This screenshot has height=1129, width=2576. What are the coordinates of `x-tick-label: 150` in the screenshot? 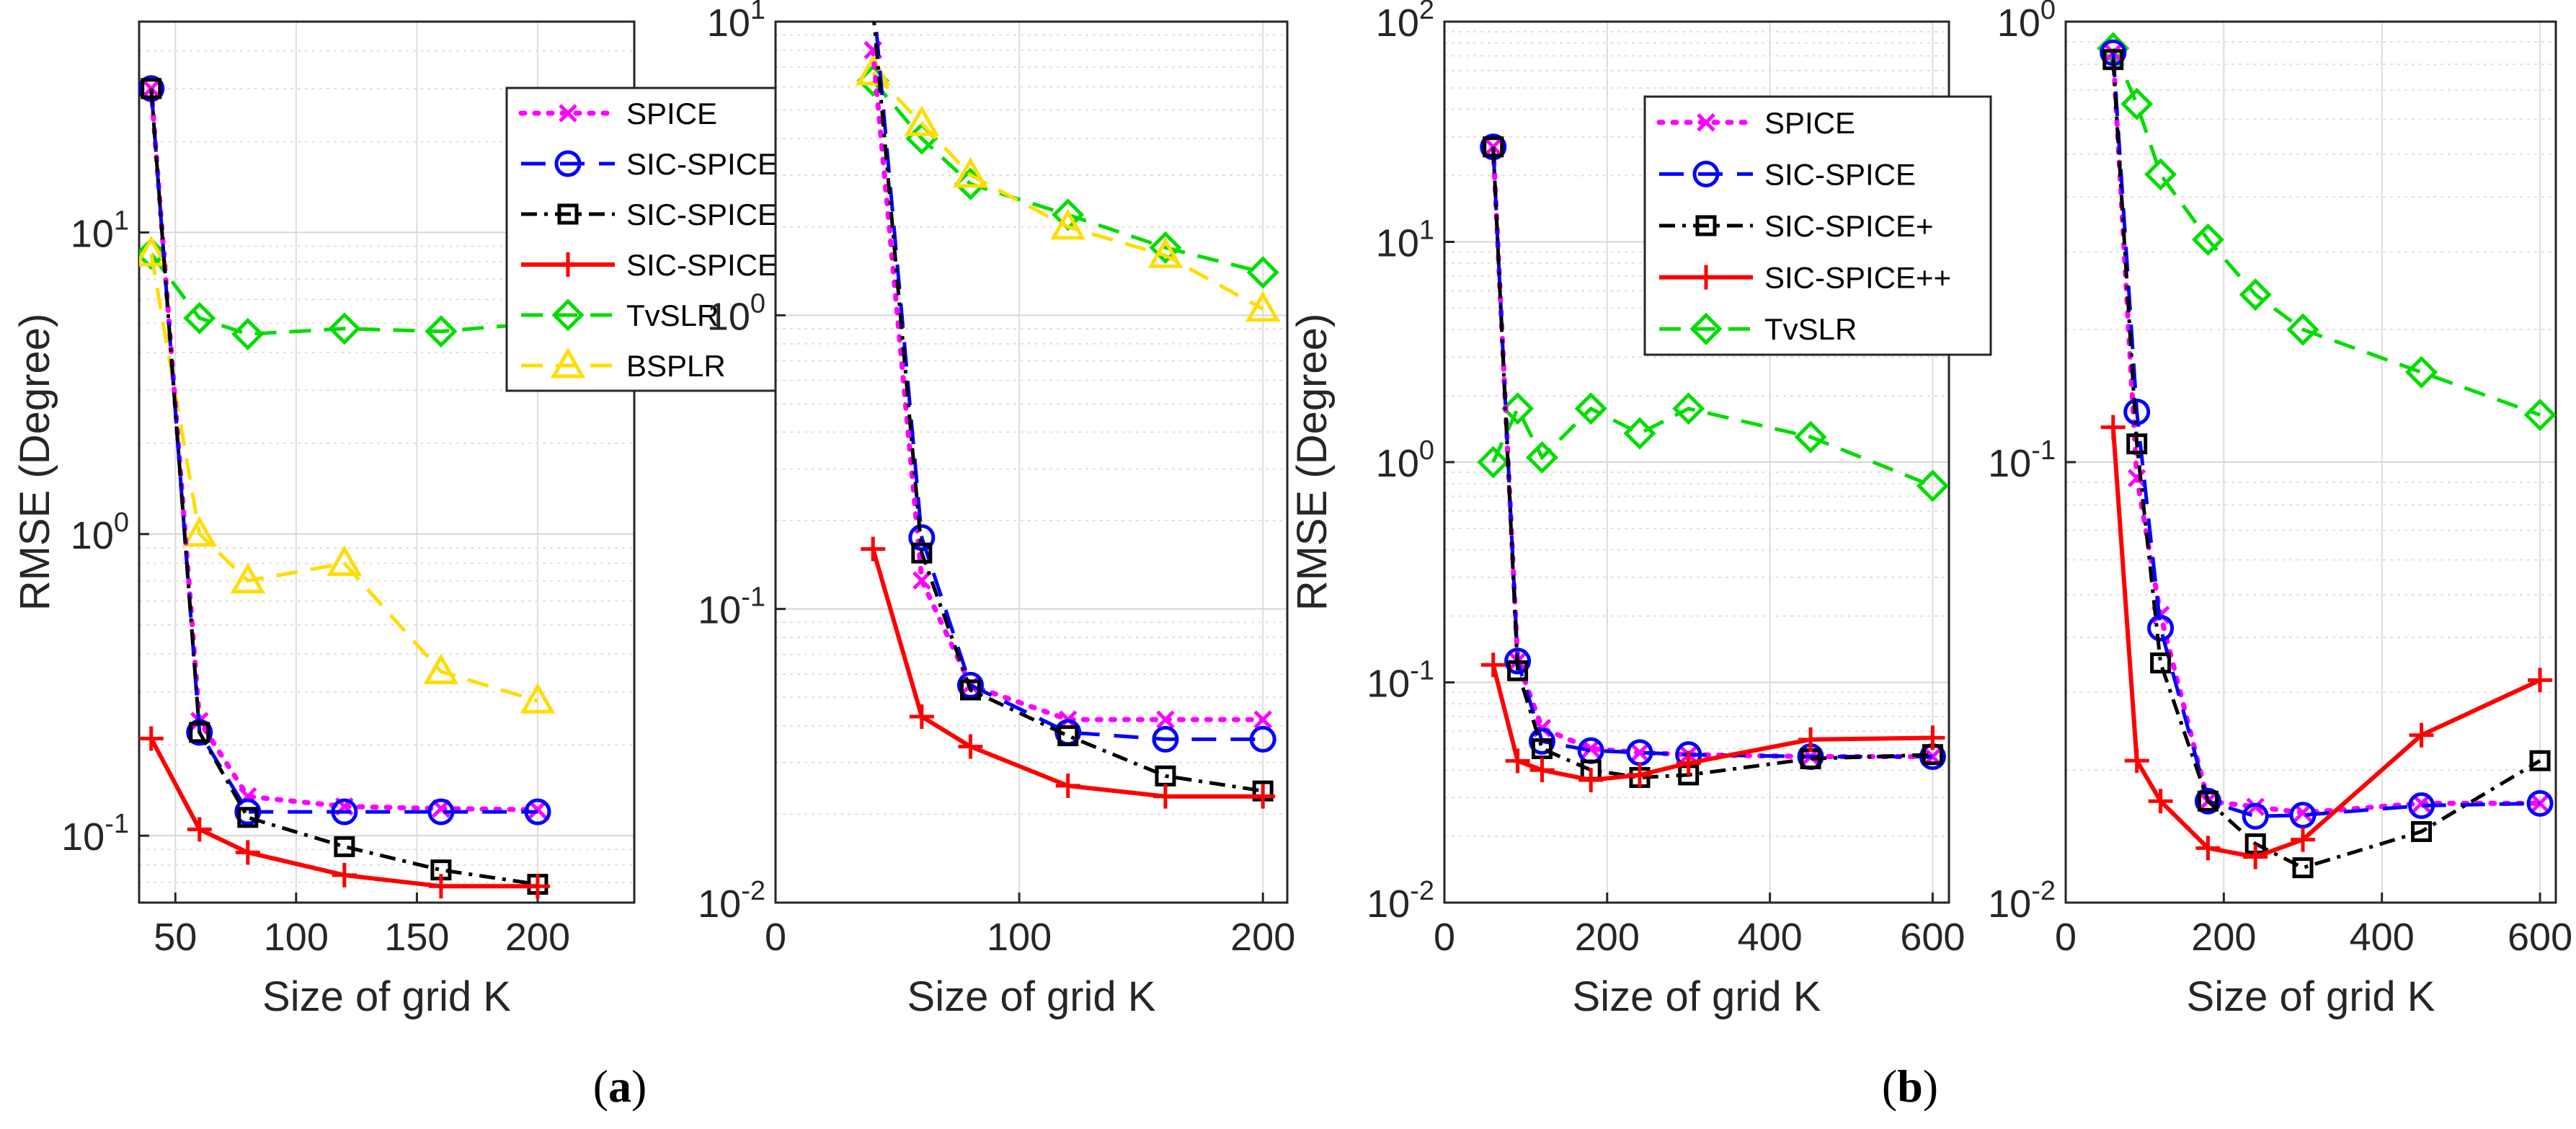 It's located at (416, 938).